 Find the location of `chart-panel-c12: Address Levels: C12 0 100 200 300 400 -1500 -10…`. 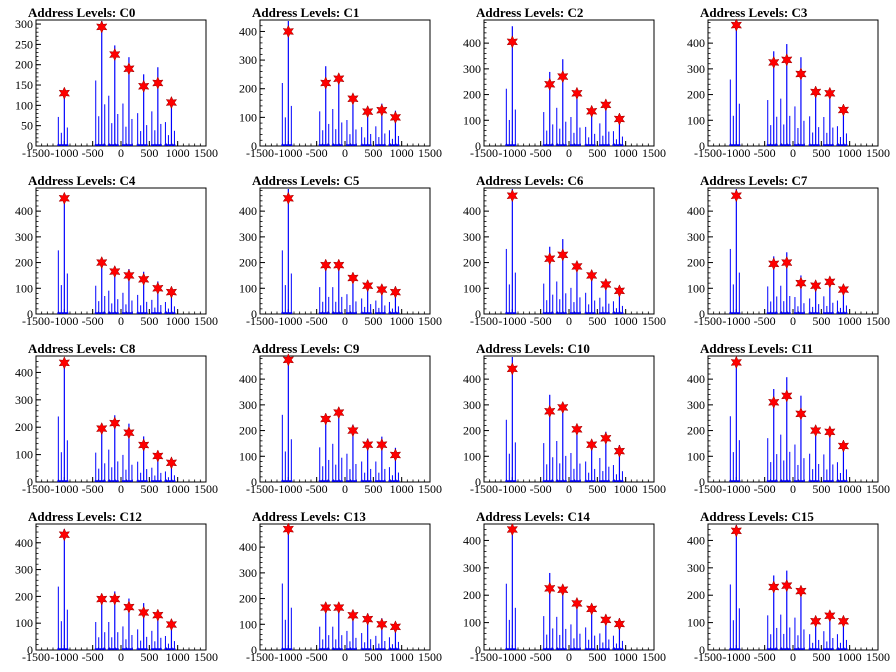

chart-panel-c12: Address Levels: C12 0 100 200 300 400 -1500 -10… is located at coordinates (116, 586).